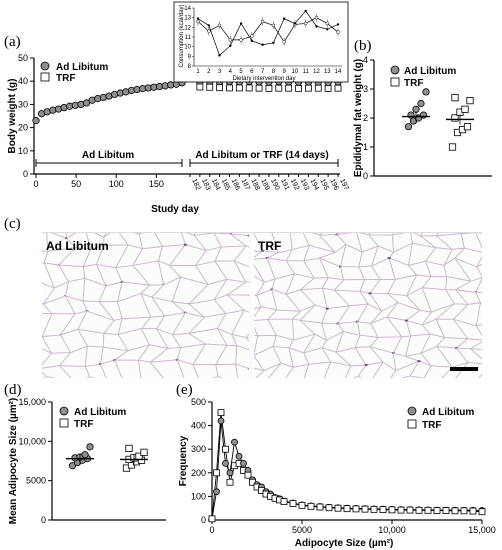 The image size is (502, 550). I want to click on inset-tick-label-x: 7, so click(263, 72).